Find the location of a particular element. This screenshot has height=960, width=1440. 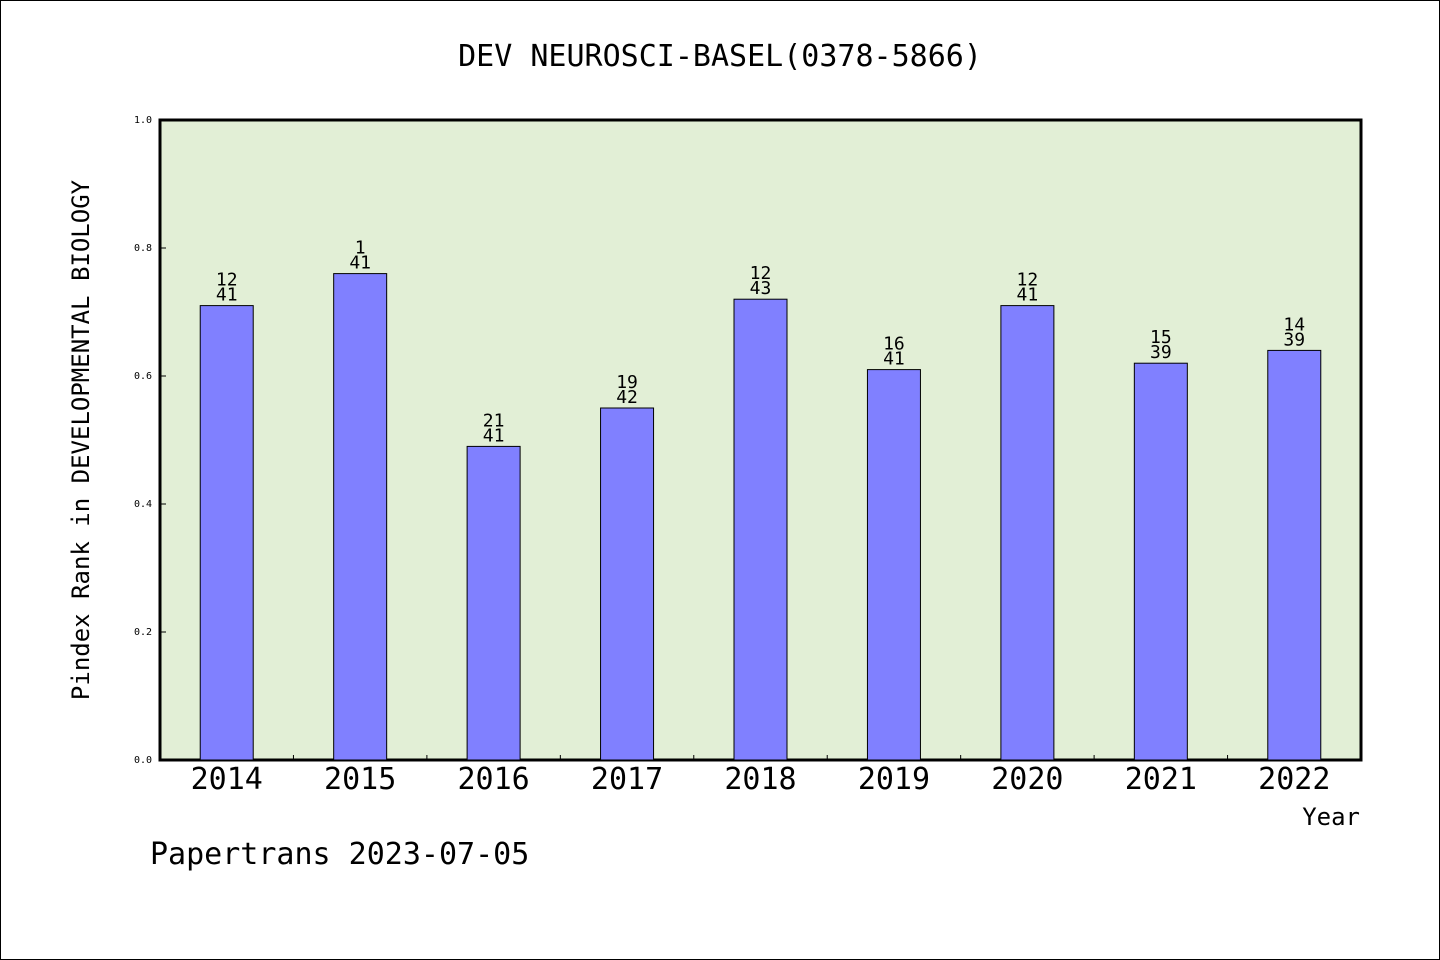

bar-2019 is located at coordinates (893, 565).